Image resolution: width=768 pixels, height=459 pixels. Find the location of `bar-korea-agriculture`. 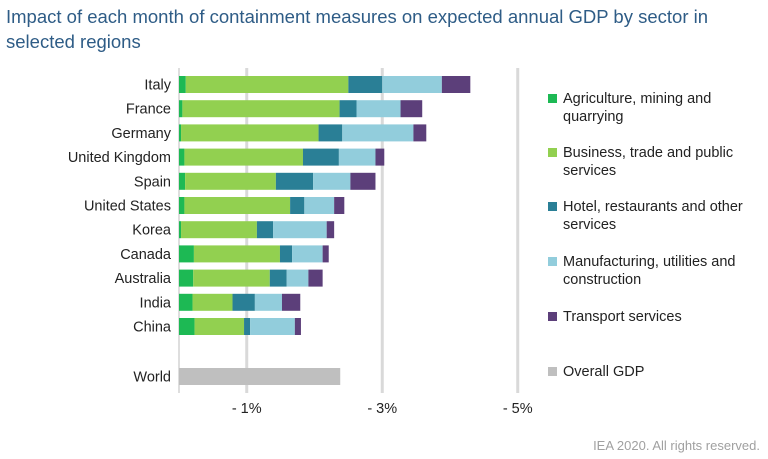

bar-korea-agriculture is located at coordinates (180, 230).